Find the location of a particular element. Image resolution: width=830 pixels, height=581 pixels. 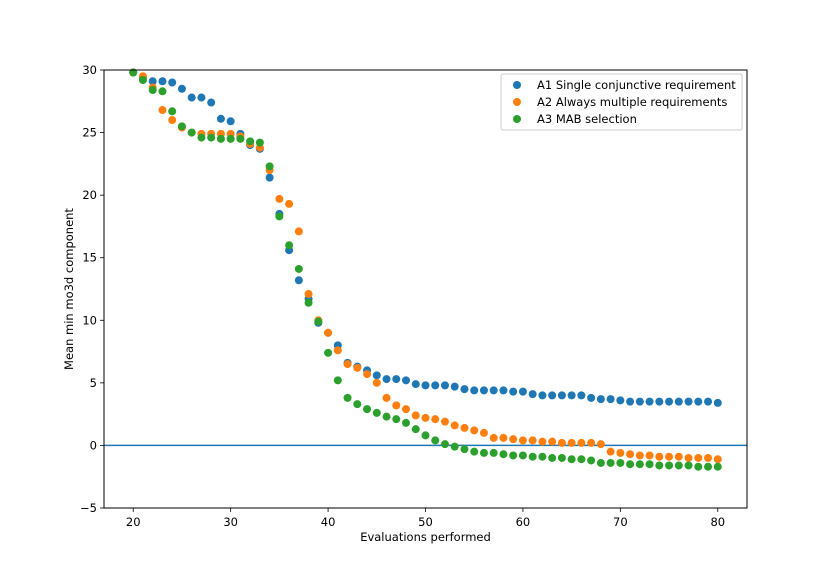

y-tick-label: −5 is located at coordinates (88, 508).